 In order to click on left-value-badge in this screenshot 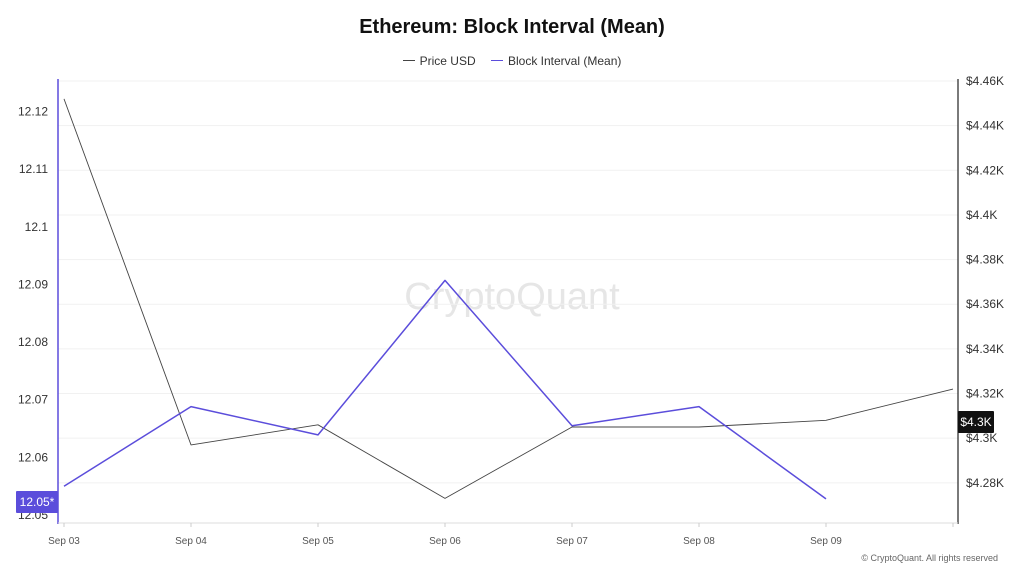, I will do `click(37, 502)`.